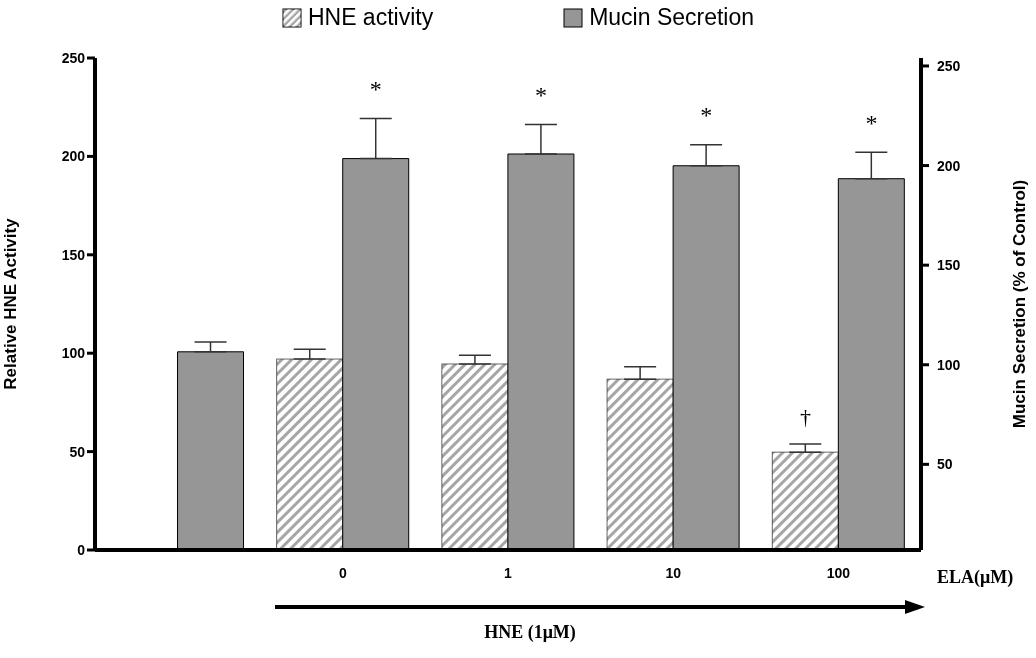 The width and height of the screenshot is (1036, 658). Describe the element at coordinates (975, 577) in the screenshot. I see `x-axis-title: ELA(μM)` at that location.